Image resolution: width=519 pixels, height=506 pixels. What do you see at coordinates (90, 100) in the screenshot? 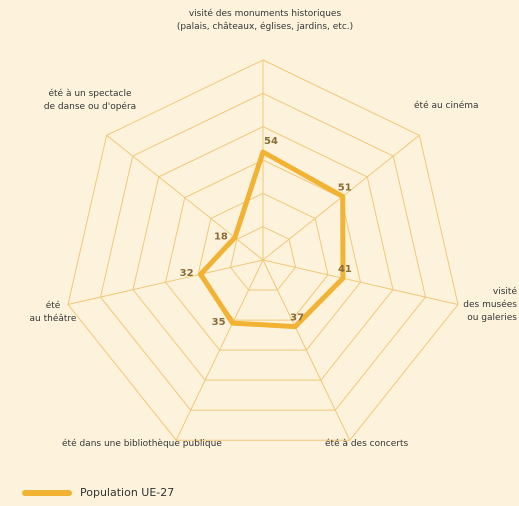
I see `axis-label-dance-opera: été à un spectacle de danse ou d'opéra` at bounding box center [90, 100].